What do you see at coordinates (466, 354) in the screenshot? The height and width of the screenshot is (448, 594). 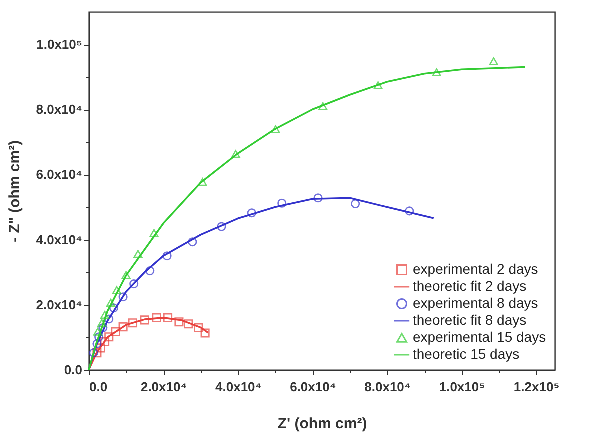 I see `legend-label: theoretic 15 days` at bounding box center [466, 354].